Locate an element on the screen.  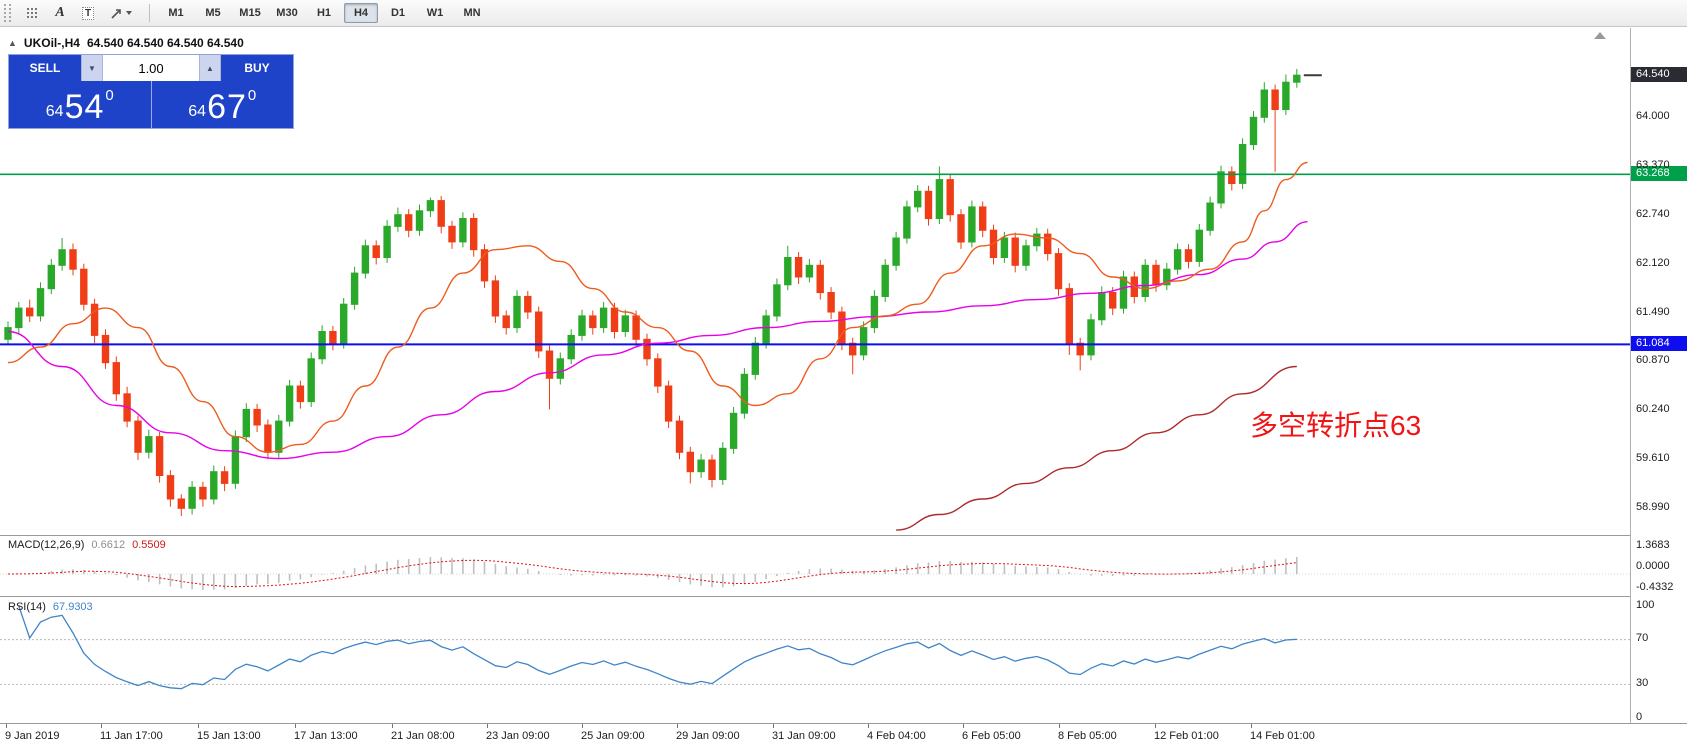
tf-button-mn: MN is located at coordinates (472, 13).